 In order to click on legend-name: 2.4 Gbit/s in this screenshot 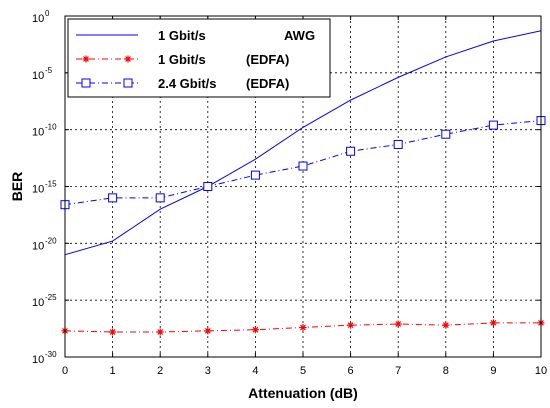, I will do `click(187, 83)`.